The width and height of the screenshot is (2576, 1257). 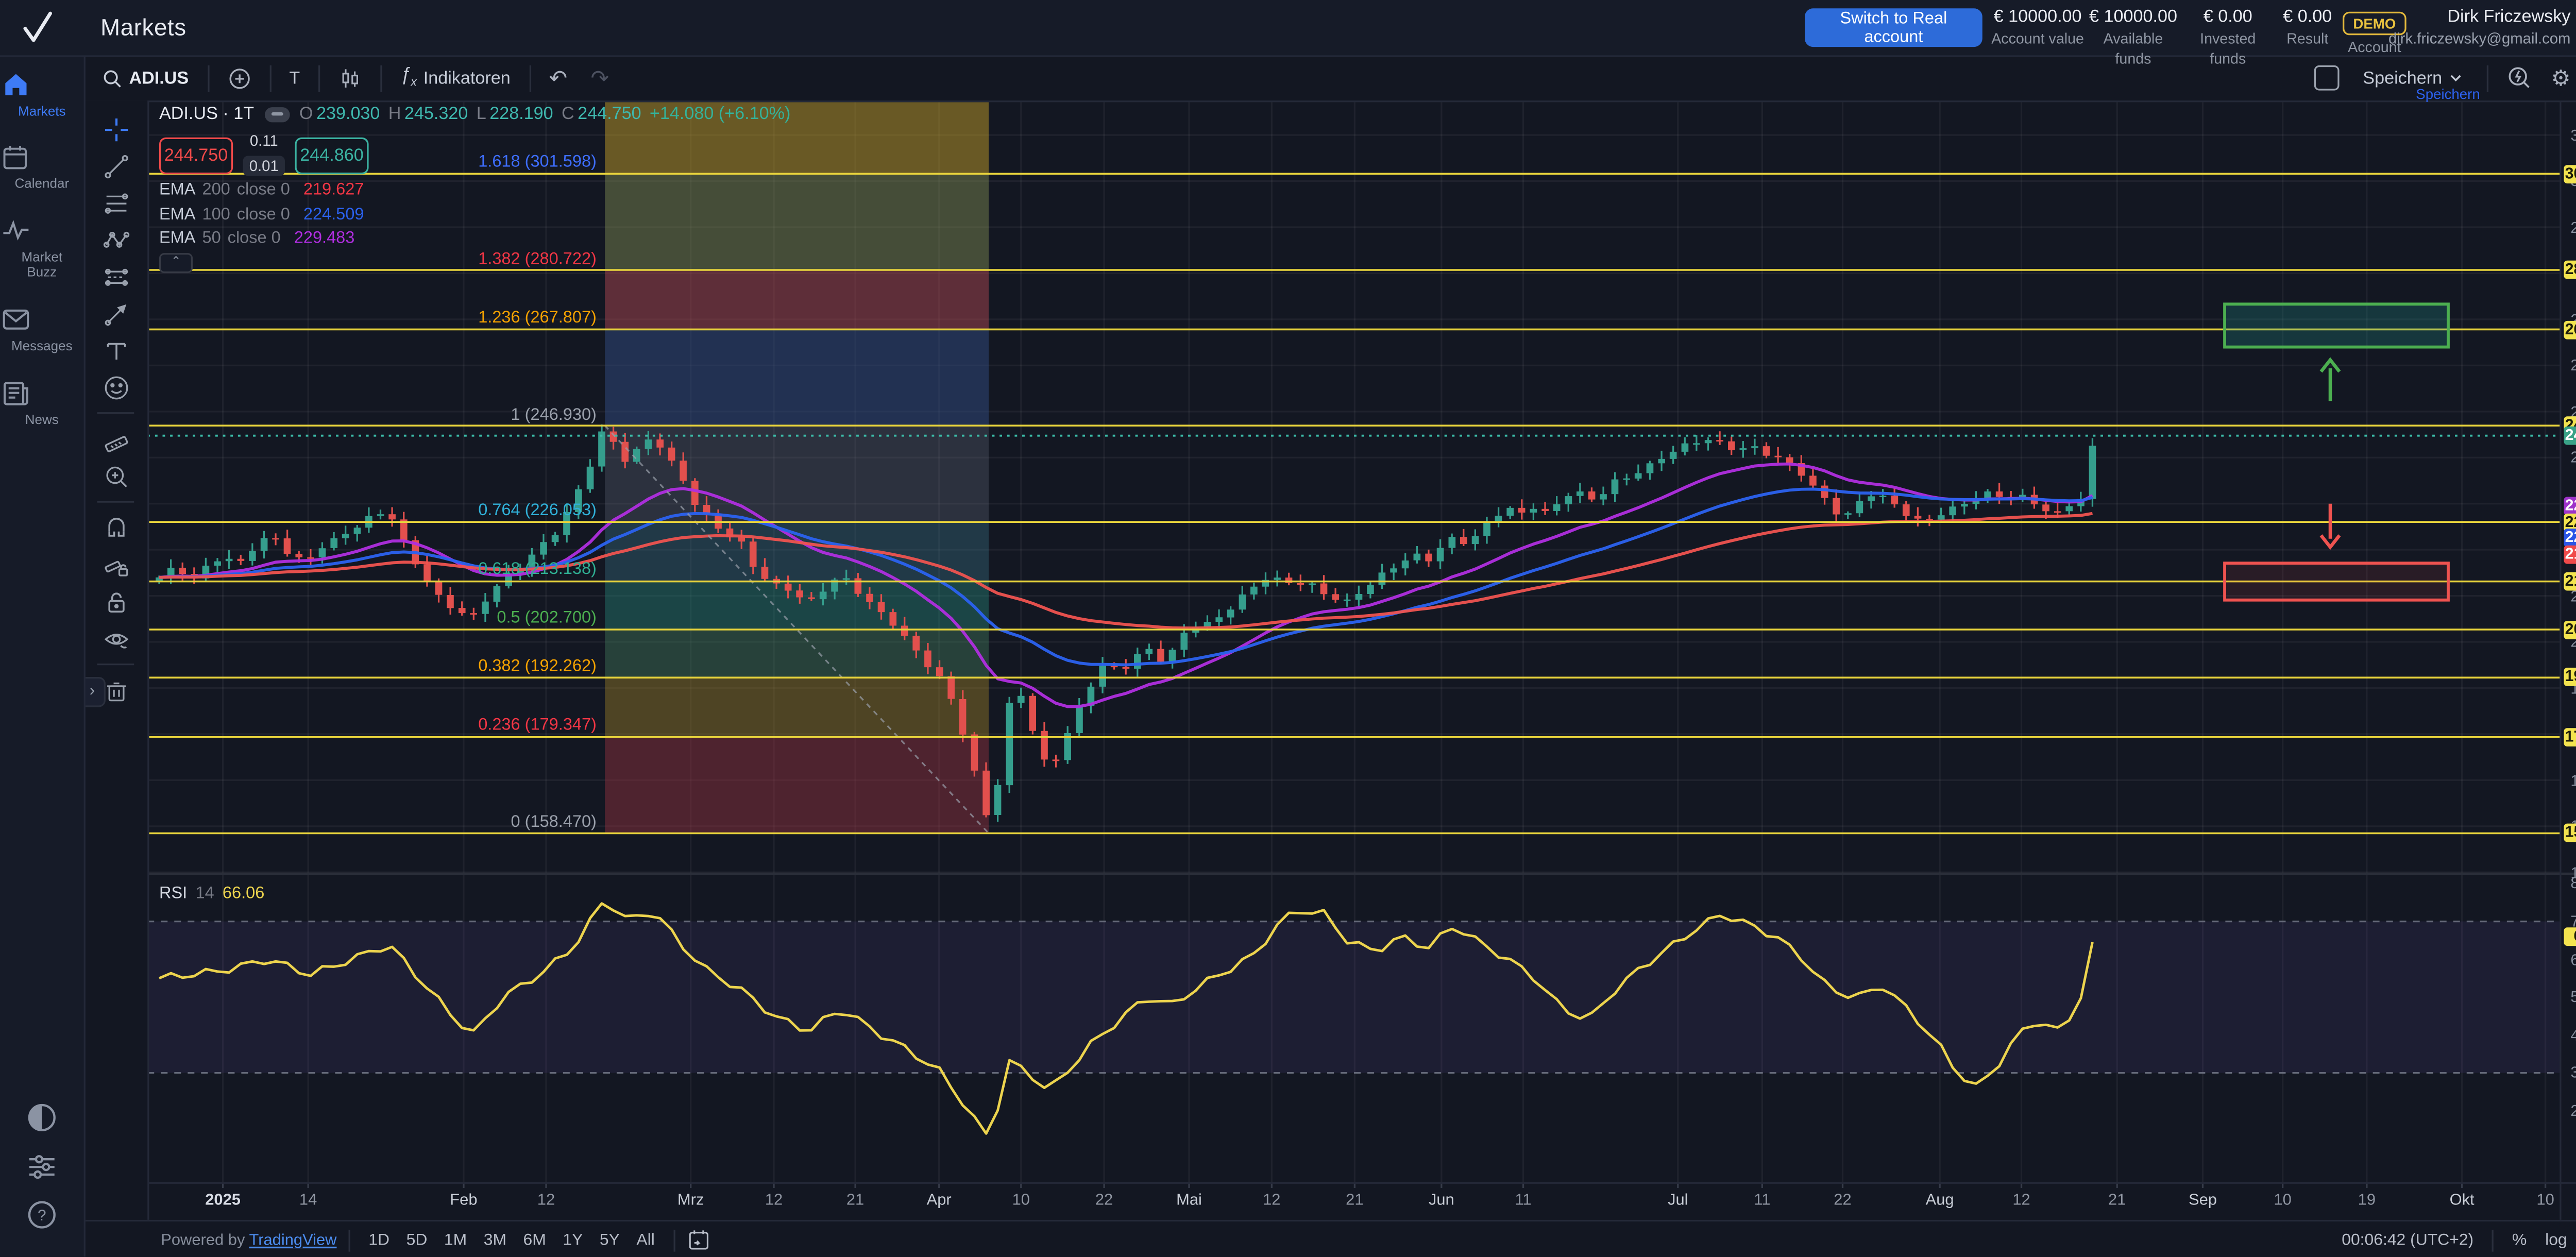 I want to click on remove-drawings-icon, so click(x=116, y=691).